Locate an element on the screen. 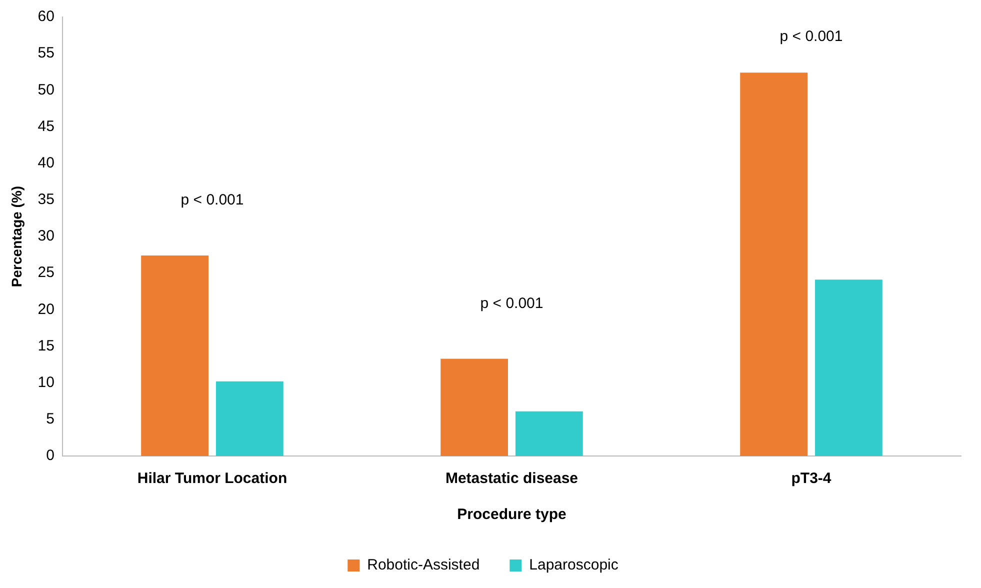  legend-label: Robotic-Assisted is located at coordinates (423, 565).